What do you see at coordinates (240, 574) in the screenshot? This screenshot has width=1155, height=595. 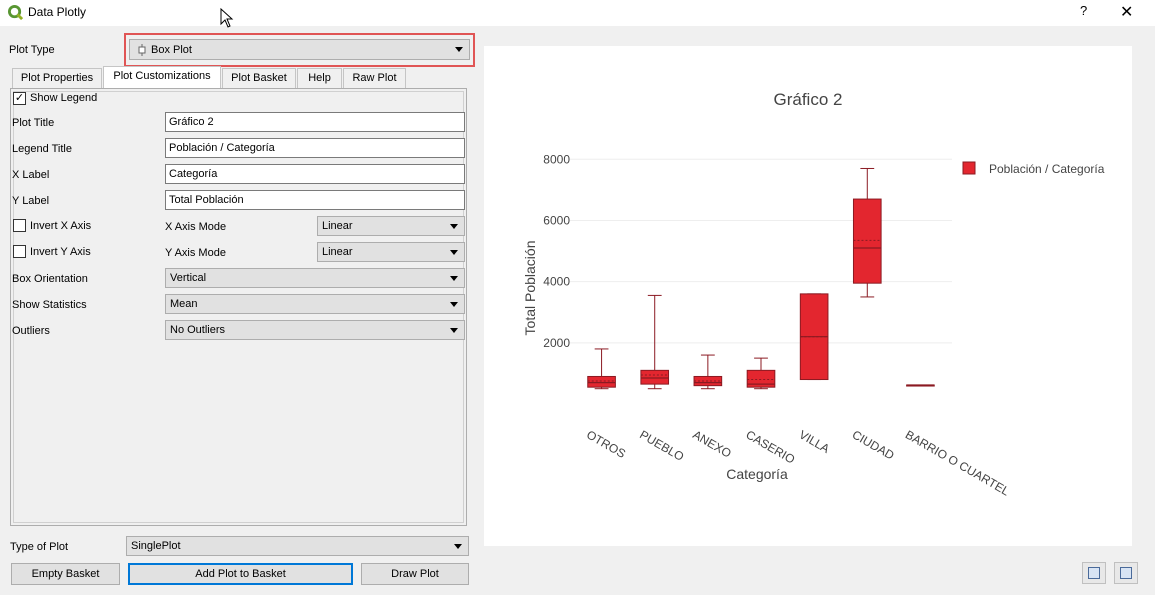 I see `add-plot-to-basket-button: Add Plot to Basket` at bounding box center [240, 574].